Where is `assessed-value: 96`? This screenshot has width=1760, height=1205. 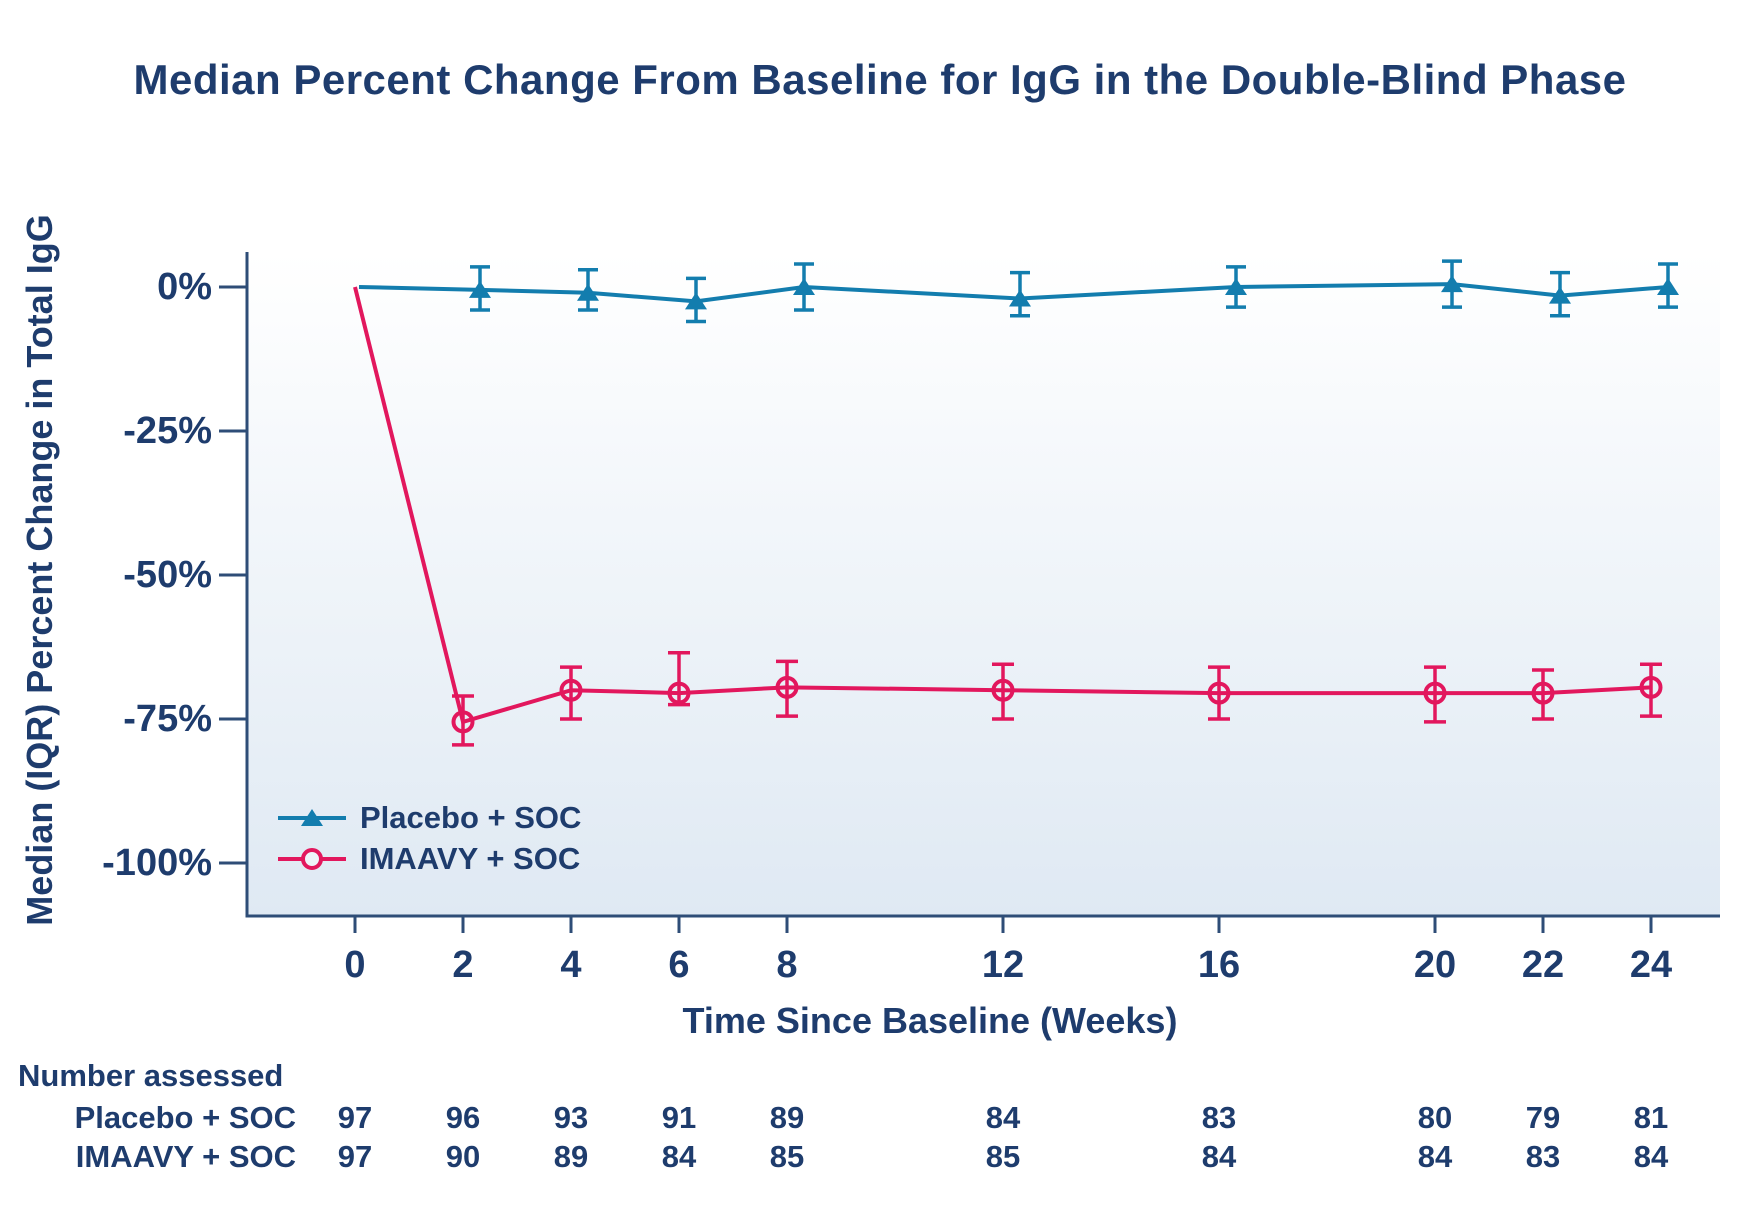 assessed-value: 96 is located at coordinates (463, 1117).